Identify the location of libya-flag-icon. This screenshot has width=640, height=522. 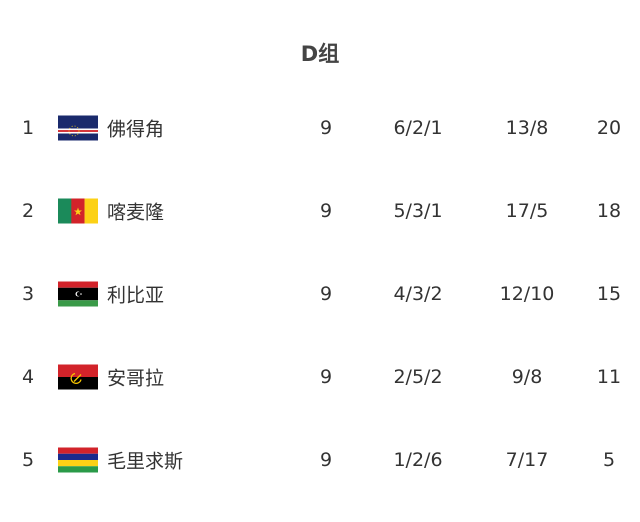
(78, 294).